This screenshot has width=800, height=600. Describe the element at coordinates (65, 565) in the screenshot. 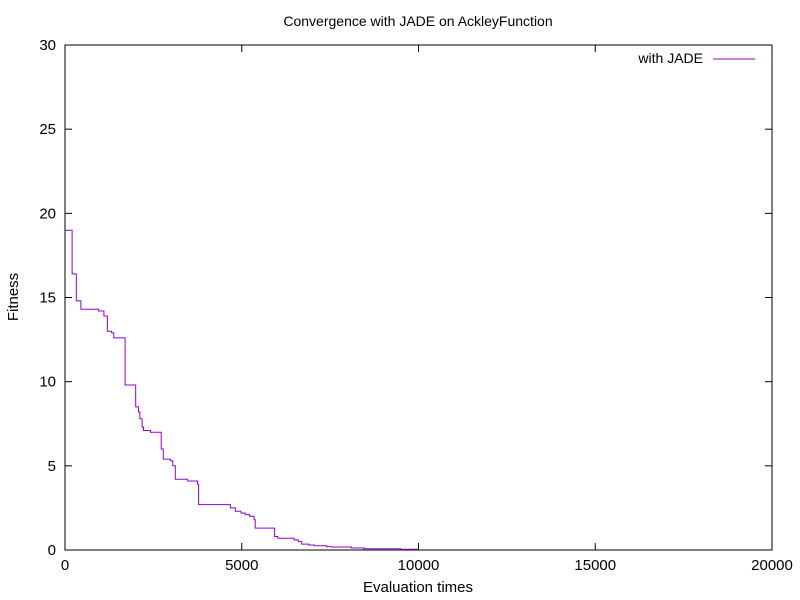

I see `x-tick-label: 0` at that location.